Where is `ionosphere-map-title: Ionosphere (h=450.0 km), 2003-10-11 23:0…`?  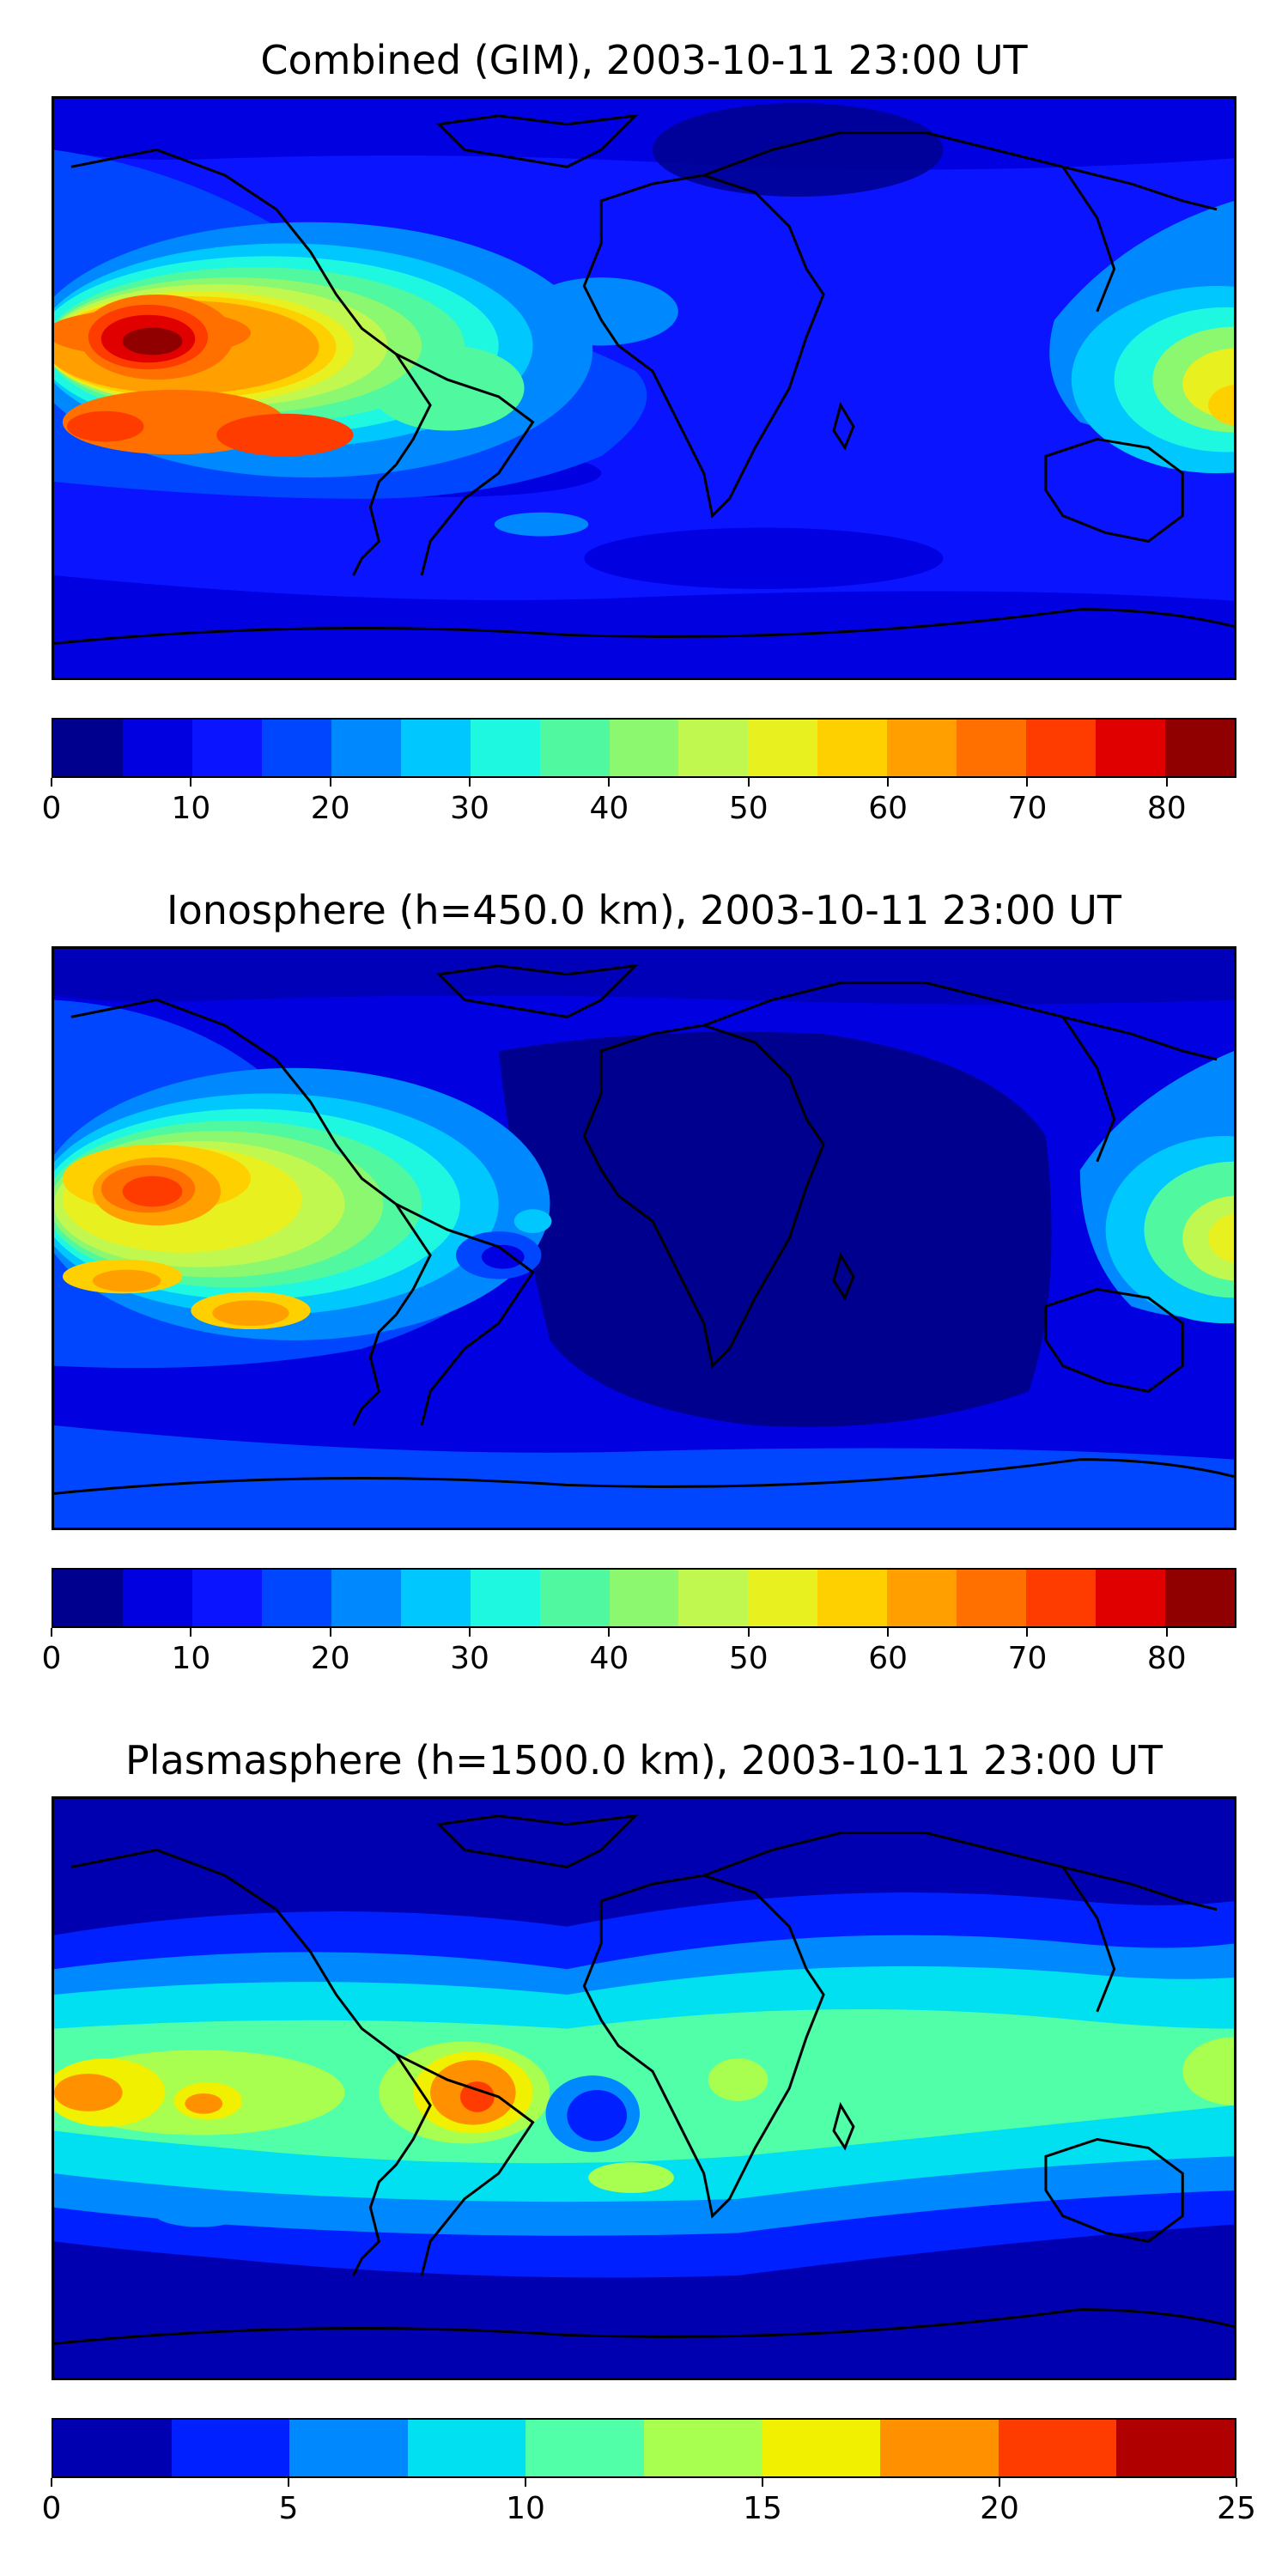
ionosphere-map-title: Ionosphere (h=450.0 km), 2003-10-11 23:0… is located at coordinates (644, 910).